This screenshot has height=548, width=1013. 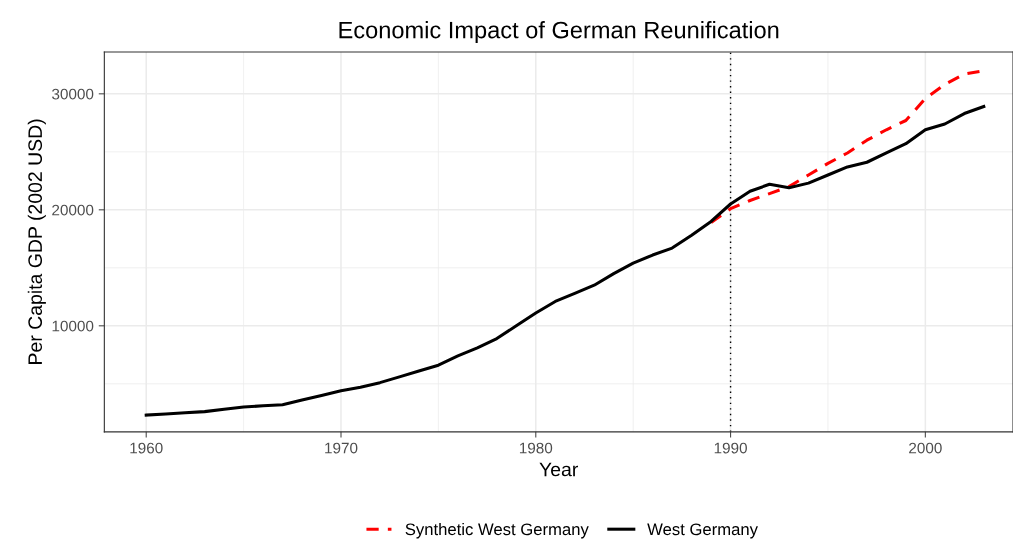 What do you see at coordinates (702, 531) in the screenshot?
I see `legend-label: West Germany` at bounding box center [702, 531].